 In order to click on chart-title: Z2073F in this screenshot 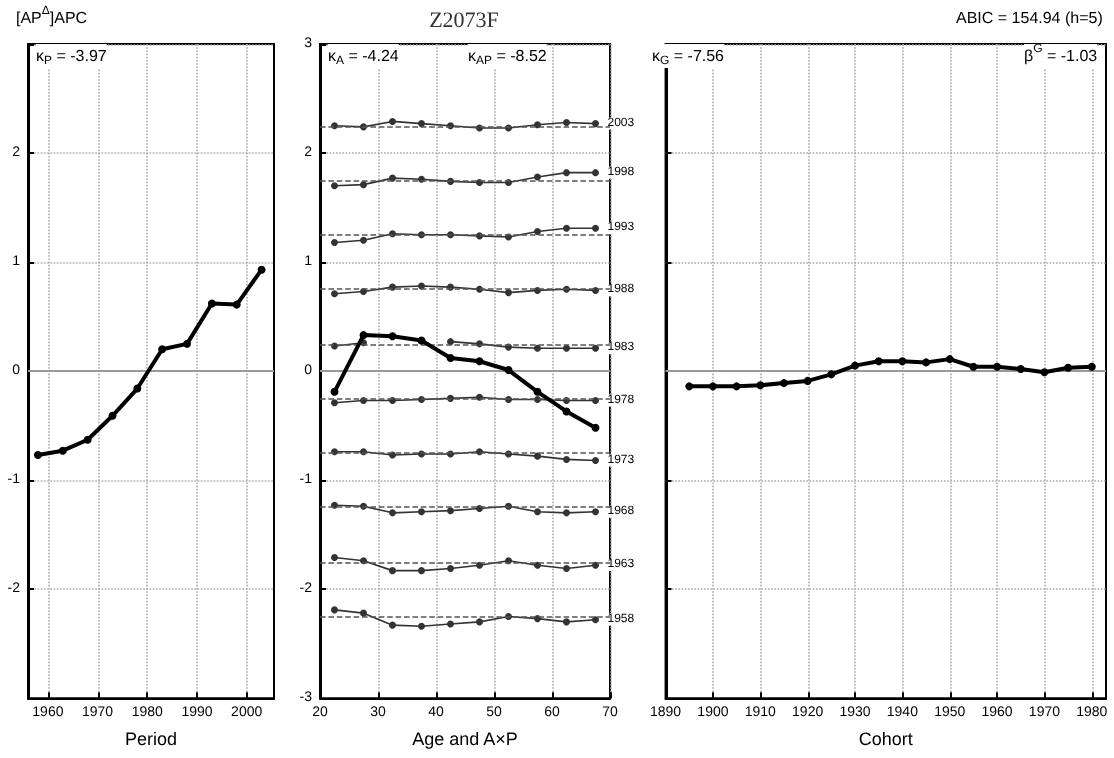, I will do `click(464, 21)`.